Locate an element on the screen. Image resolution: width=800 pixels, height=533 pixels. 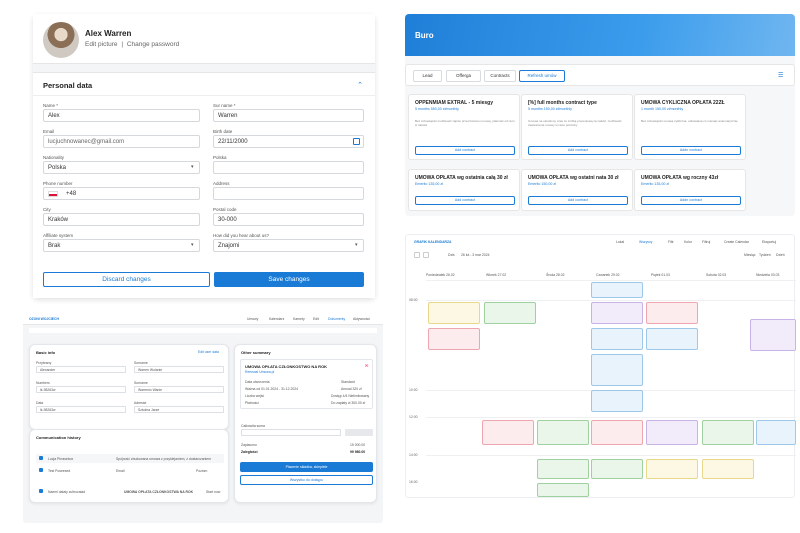
grid-line is located at coordinates (611, 417).